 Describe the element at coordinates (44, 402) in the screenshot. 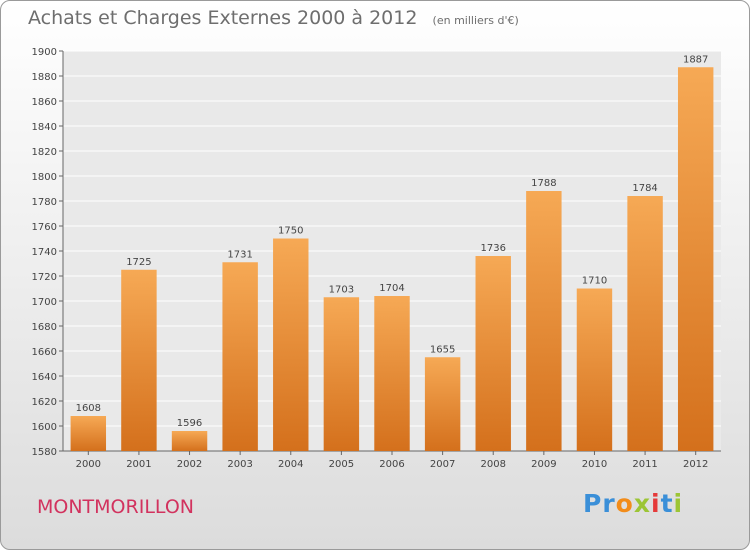

I see `y-tick-label: 1620` at that location.